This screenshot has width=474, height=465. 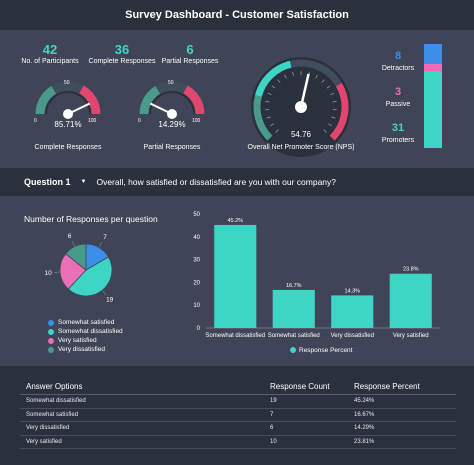 What do you see at coordinates (48, 273) in the screenshot?
I see `pie-slice-label: 10` at bounding box center [48, 273].